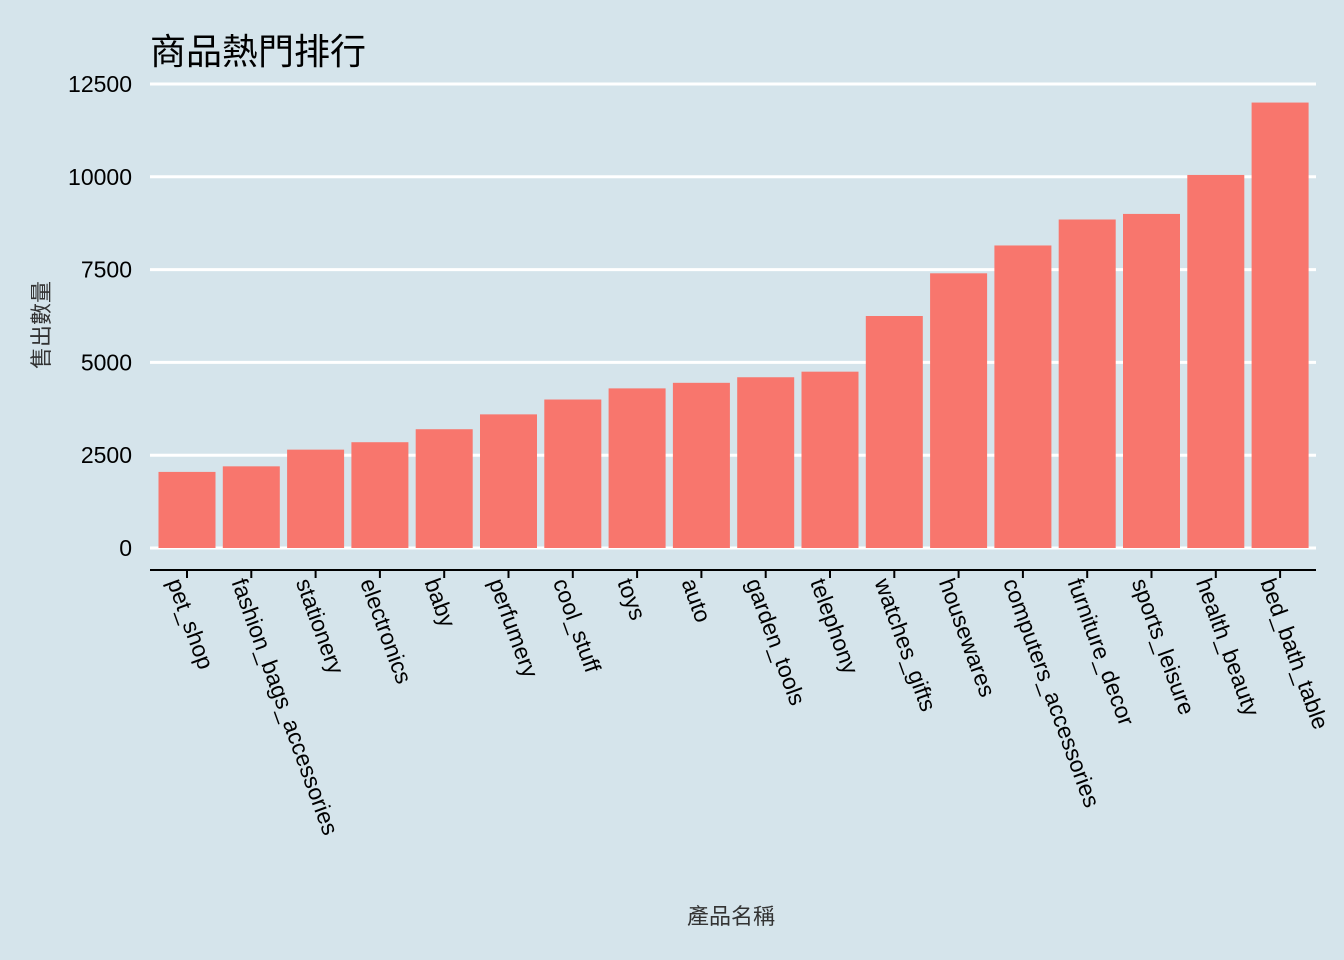 Image resolution: width=1344 pixels, height=960 pixels. Describe the element at coordinates (106, 270) in the screenshot. I see `y-tick-label: 7500` at that location.